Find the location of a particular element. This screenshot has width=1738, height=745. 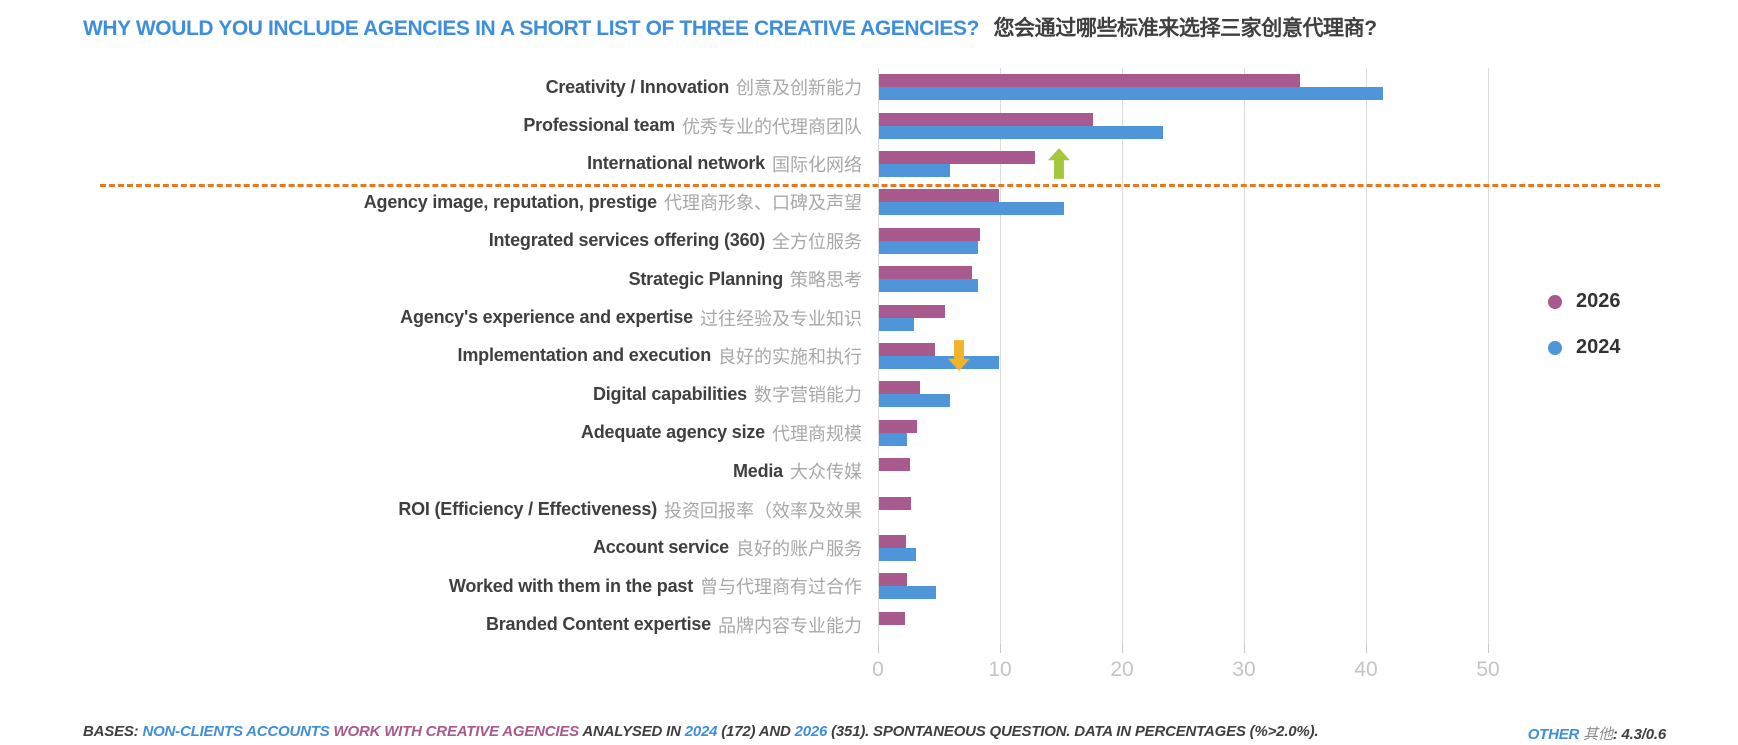

footer-other-value: OTHER 其他: 4.3/0.6 is located at coordinates (1597, 733).